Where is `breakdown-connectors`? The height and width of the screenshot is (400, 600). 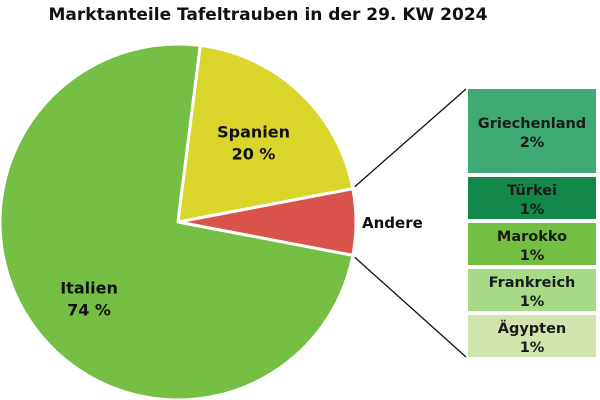
breakdown-connectors is located at coordinates (410, 223).